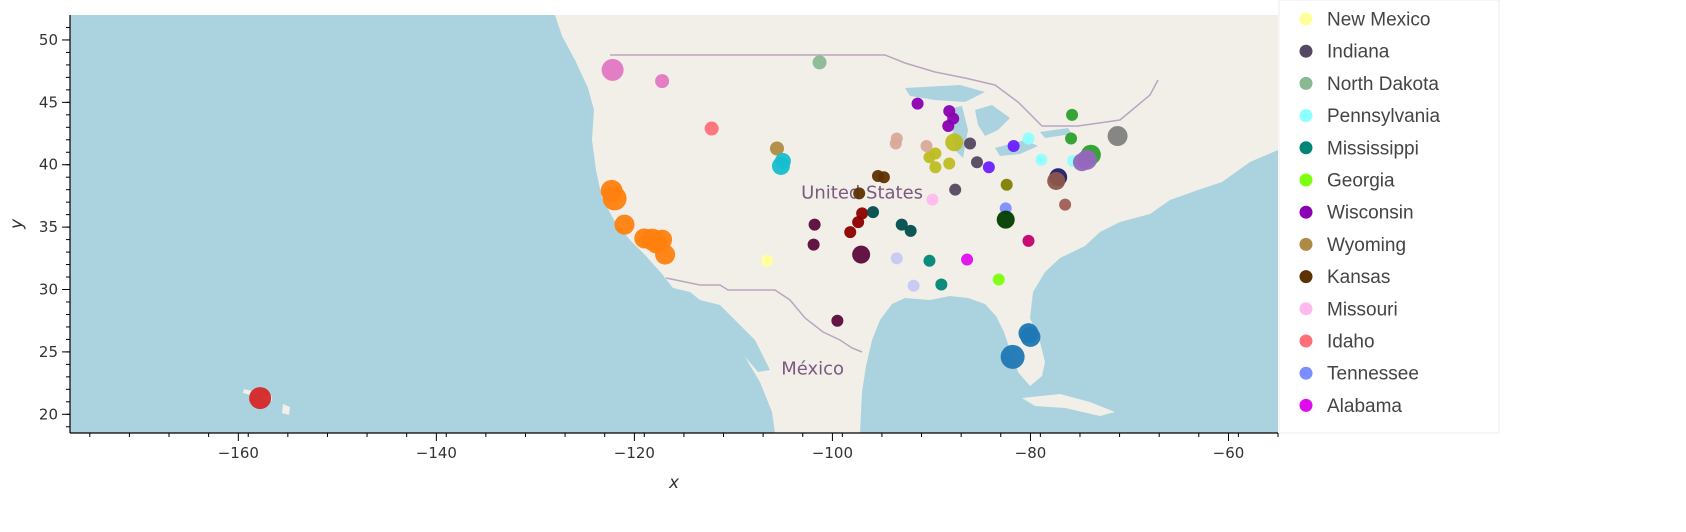 This screenshot has width=1686, height=532. Describe the element at coordinates (1031, 453) in the screenshot. I see `x-tick-label: −80` at that location.